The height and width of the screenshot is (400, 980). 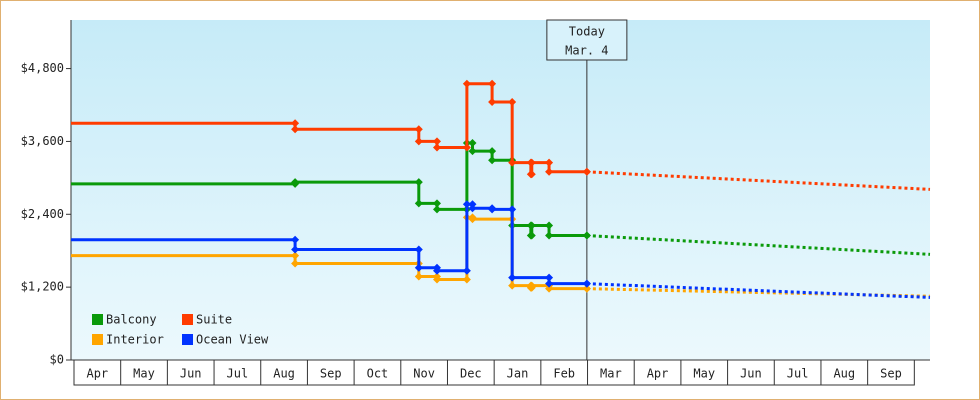 I want to click on y-tick-label: $0, so click(x=57, y=360).